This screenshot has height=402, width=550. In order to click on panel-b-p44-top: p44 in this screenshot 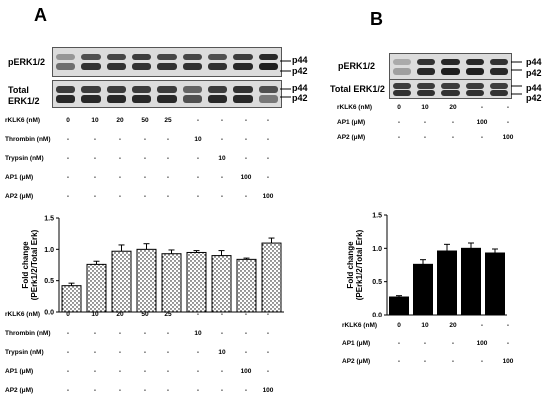, I will do `click(534, 62)`.